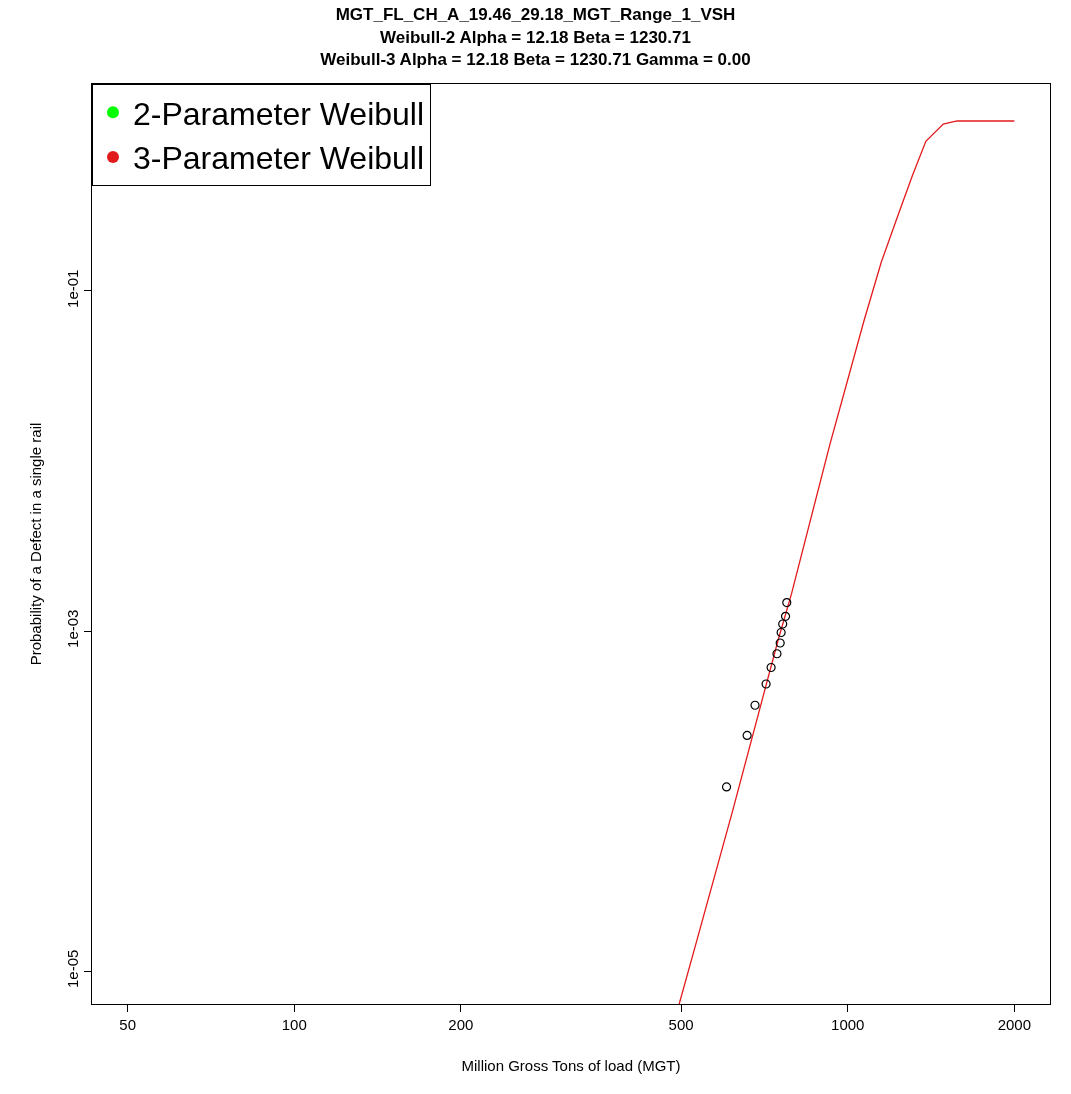 Image resolution: width=1071 pixels, height=1094 pixels. What do you see at coordinates (461, 1024) in the screenshot?
I see `x-tick-label: 200` at bounding box center [461, 1024].